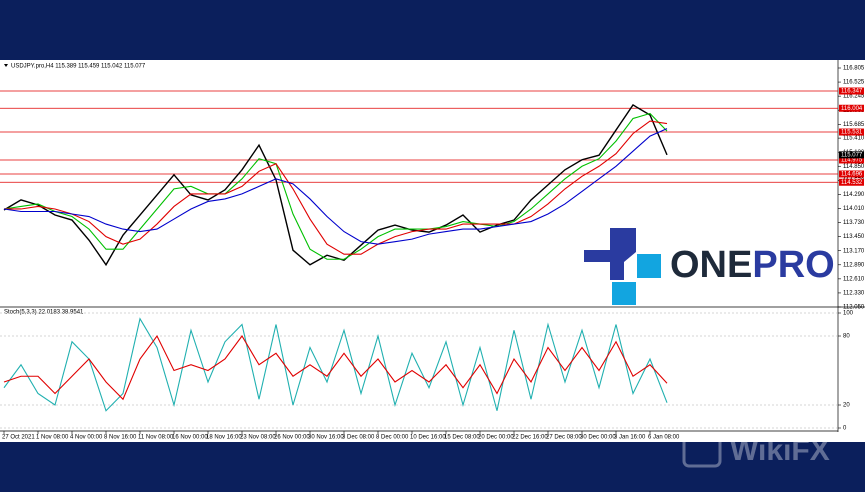 The width and height of the screenshot is (865, 492). I want to click on price-marker-label: 115.077, so click(852, 155).